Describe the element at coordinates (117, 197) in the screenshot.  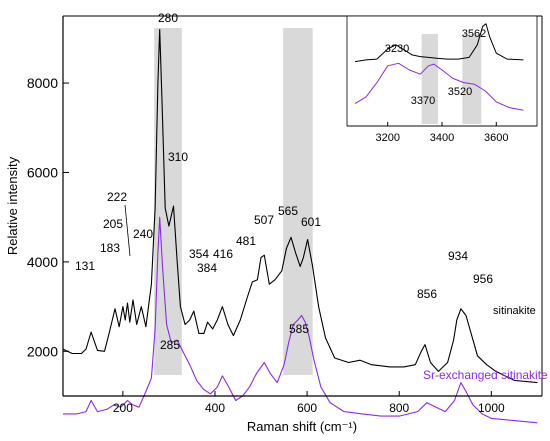
I see `peak-label: 222` at that location.